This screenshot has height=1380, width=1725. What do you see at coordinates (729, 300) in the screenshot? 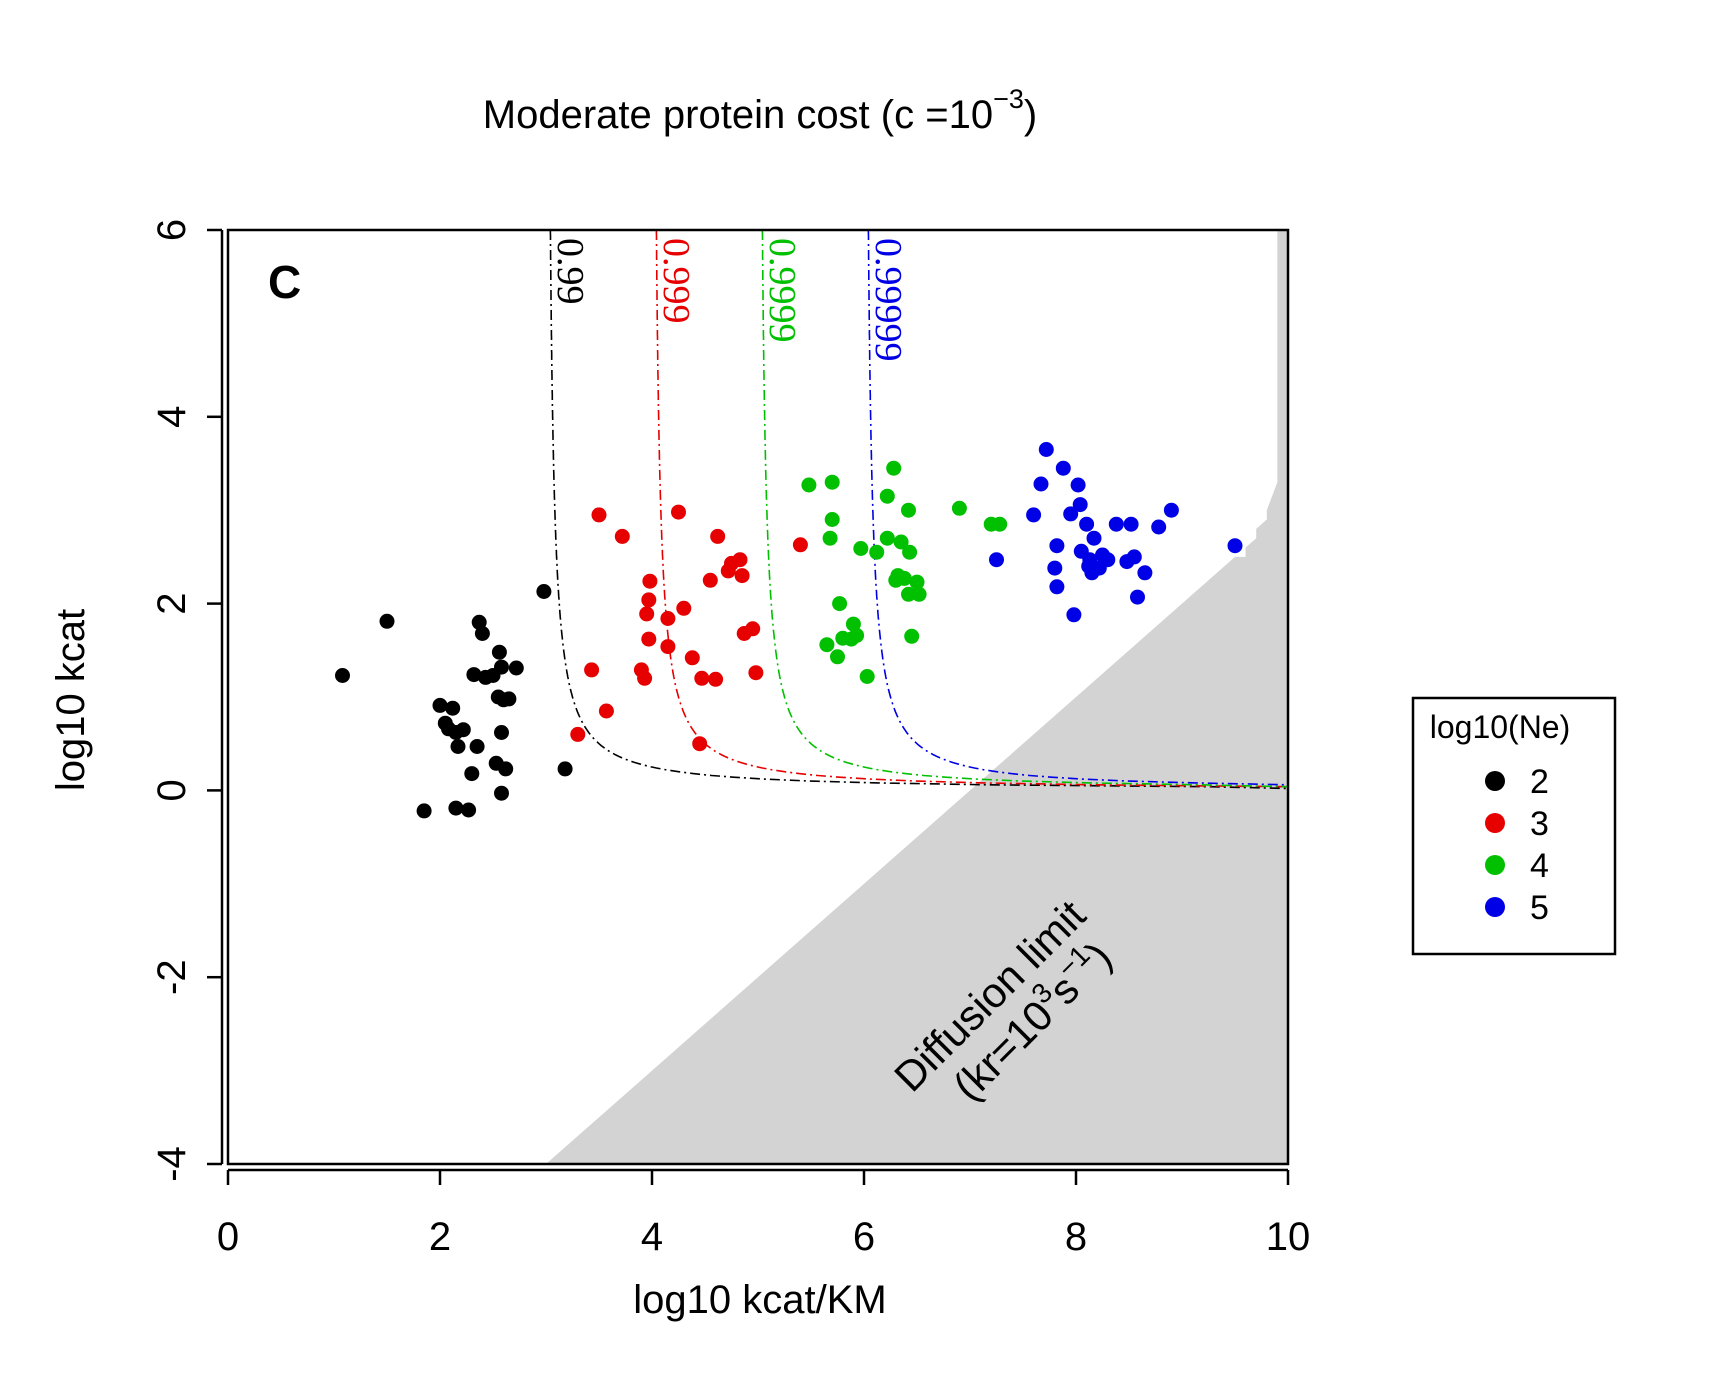
I see `contour-labels: 0.99 0.999 0.9999 0.99999` at bounding box center [729, 300].